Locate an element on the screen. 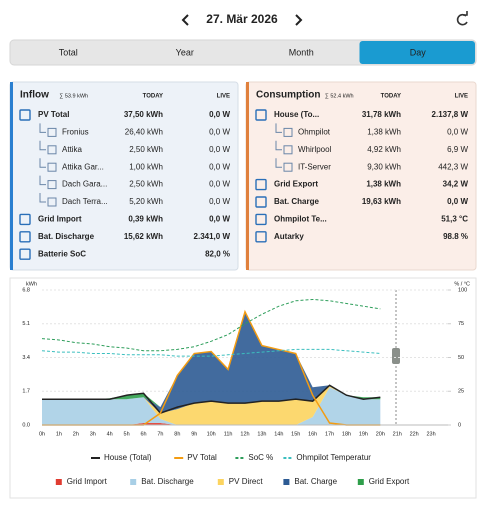 The height and width of the screenshot is (505, 484). row-label: IT-Server is located at coordinates (314, 166).